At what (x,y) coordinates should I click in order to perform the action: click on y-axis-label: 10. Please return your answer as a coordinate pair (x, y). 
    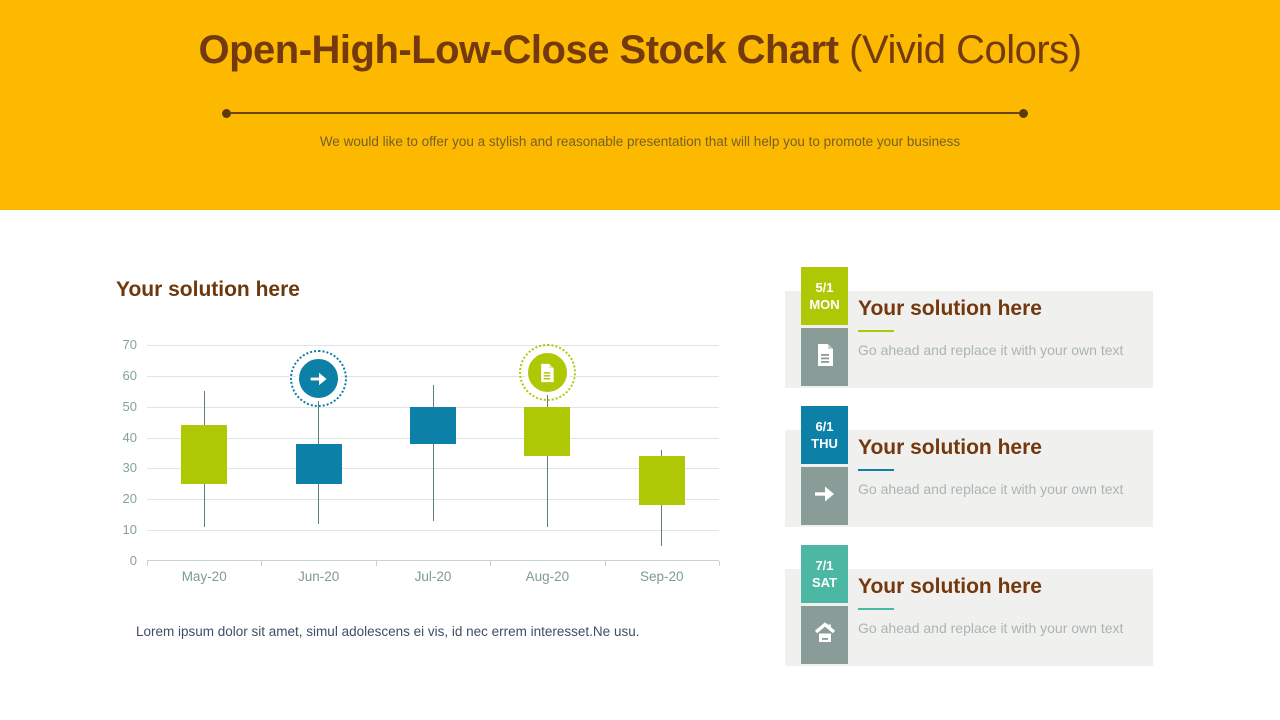
    Looking at the image, I should click on (129, 530).